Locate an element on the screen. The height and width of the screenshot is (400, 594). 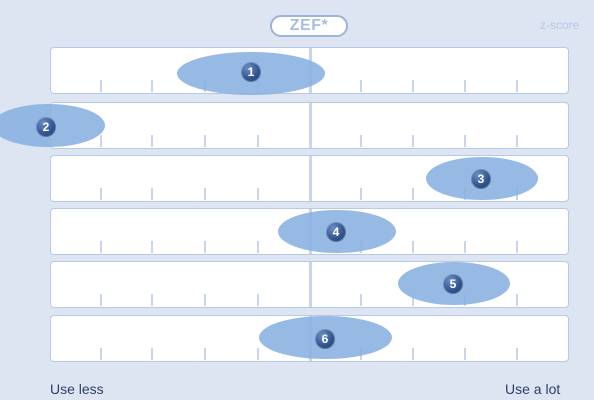
item-badge-6: 6 is located at coordinates (325, 339).